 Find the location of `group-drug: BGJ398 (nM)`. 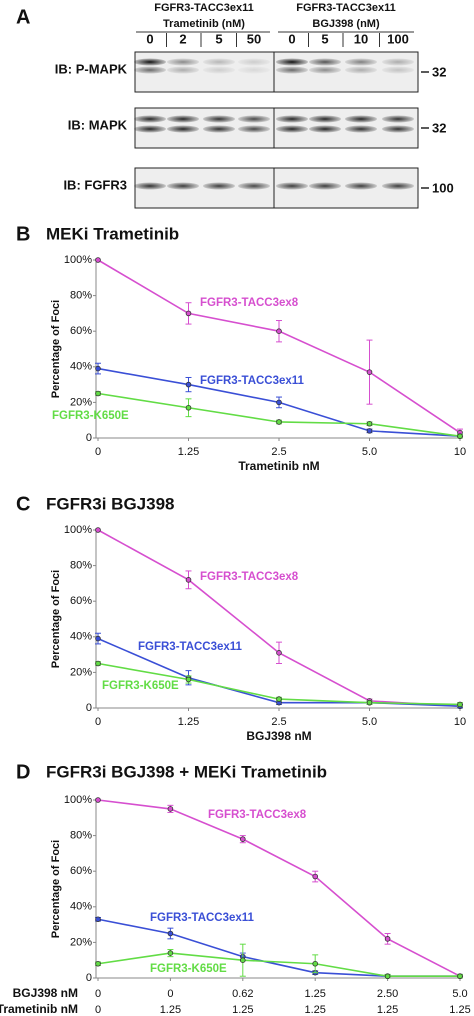

group-drug: BGJ398 (nM) is located at coordinates (346, 24).